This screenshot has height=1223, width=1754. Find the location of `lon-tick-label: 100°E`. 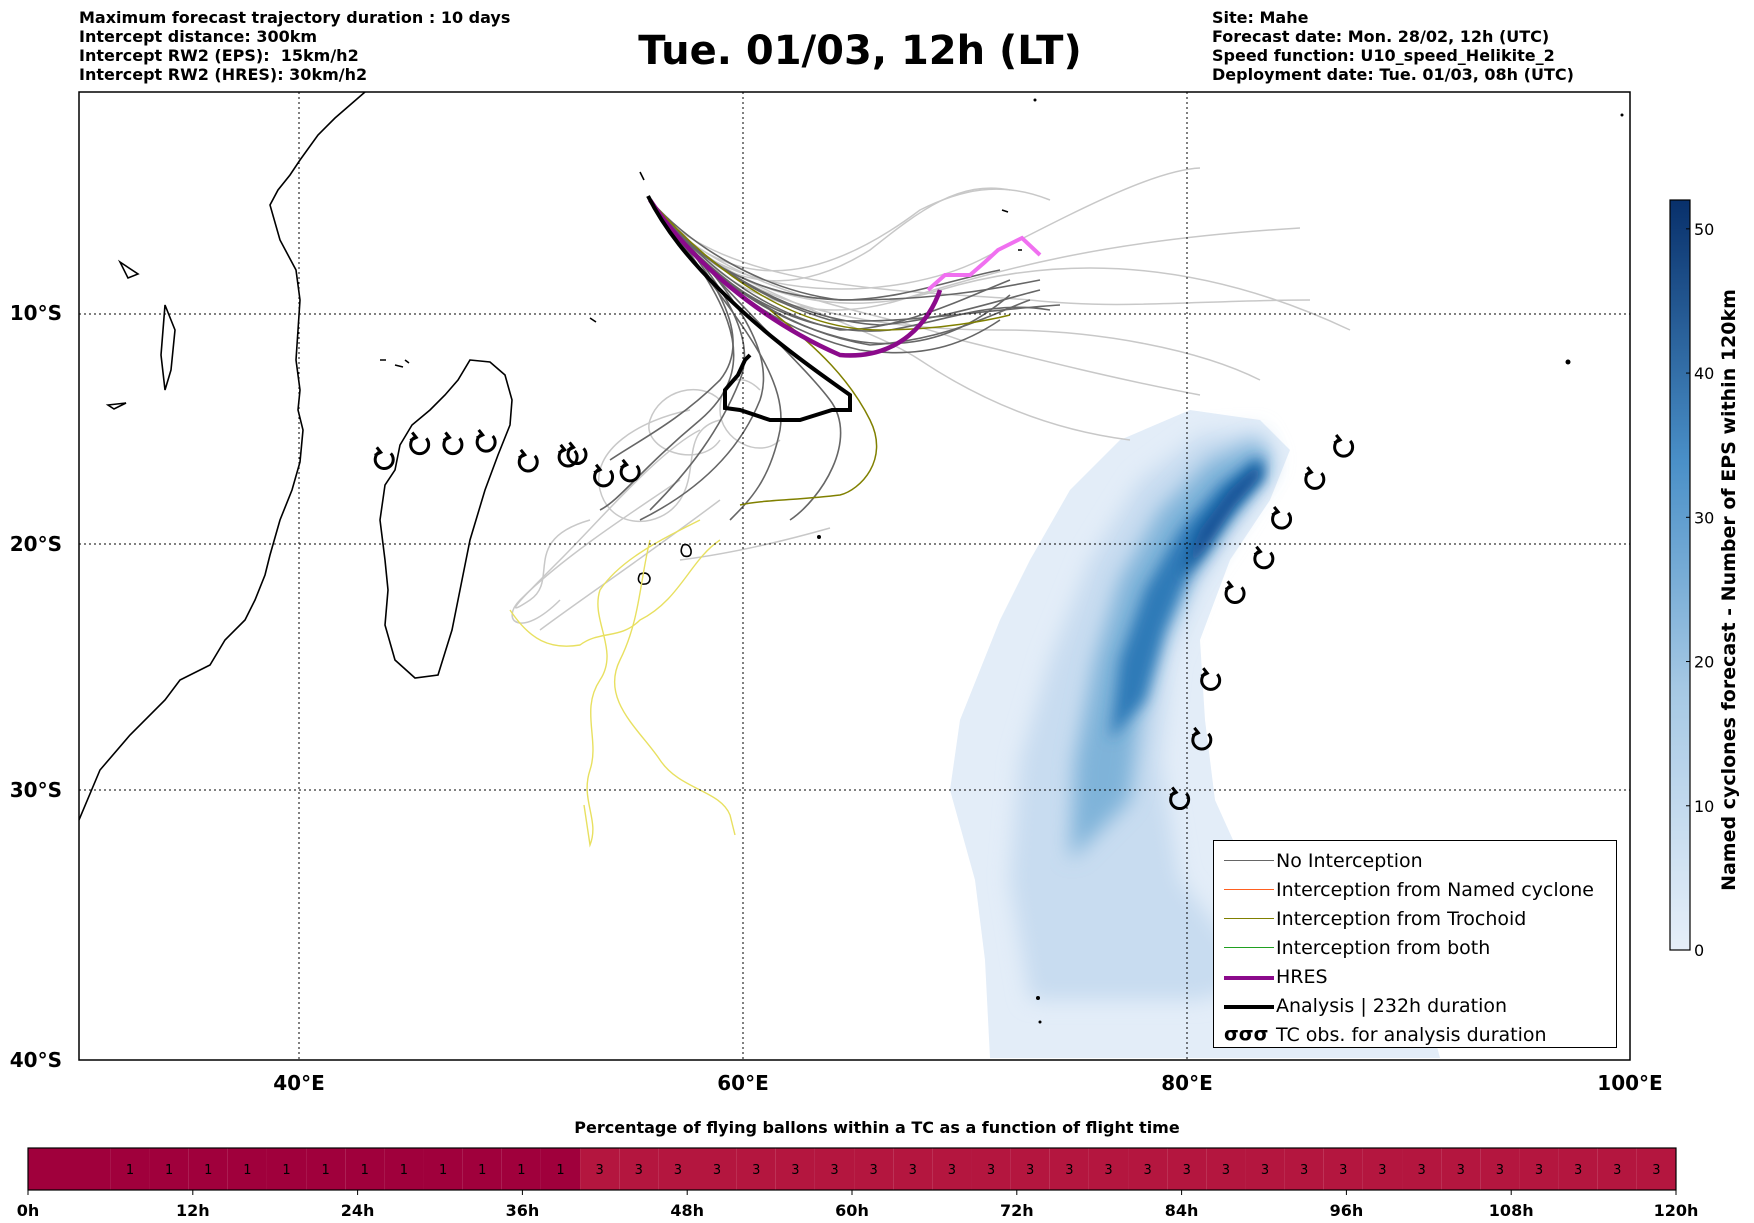

lon-tick-label: 100°E is located at coordinates (1629, 1083).